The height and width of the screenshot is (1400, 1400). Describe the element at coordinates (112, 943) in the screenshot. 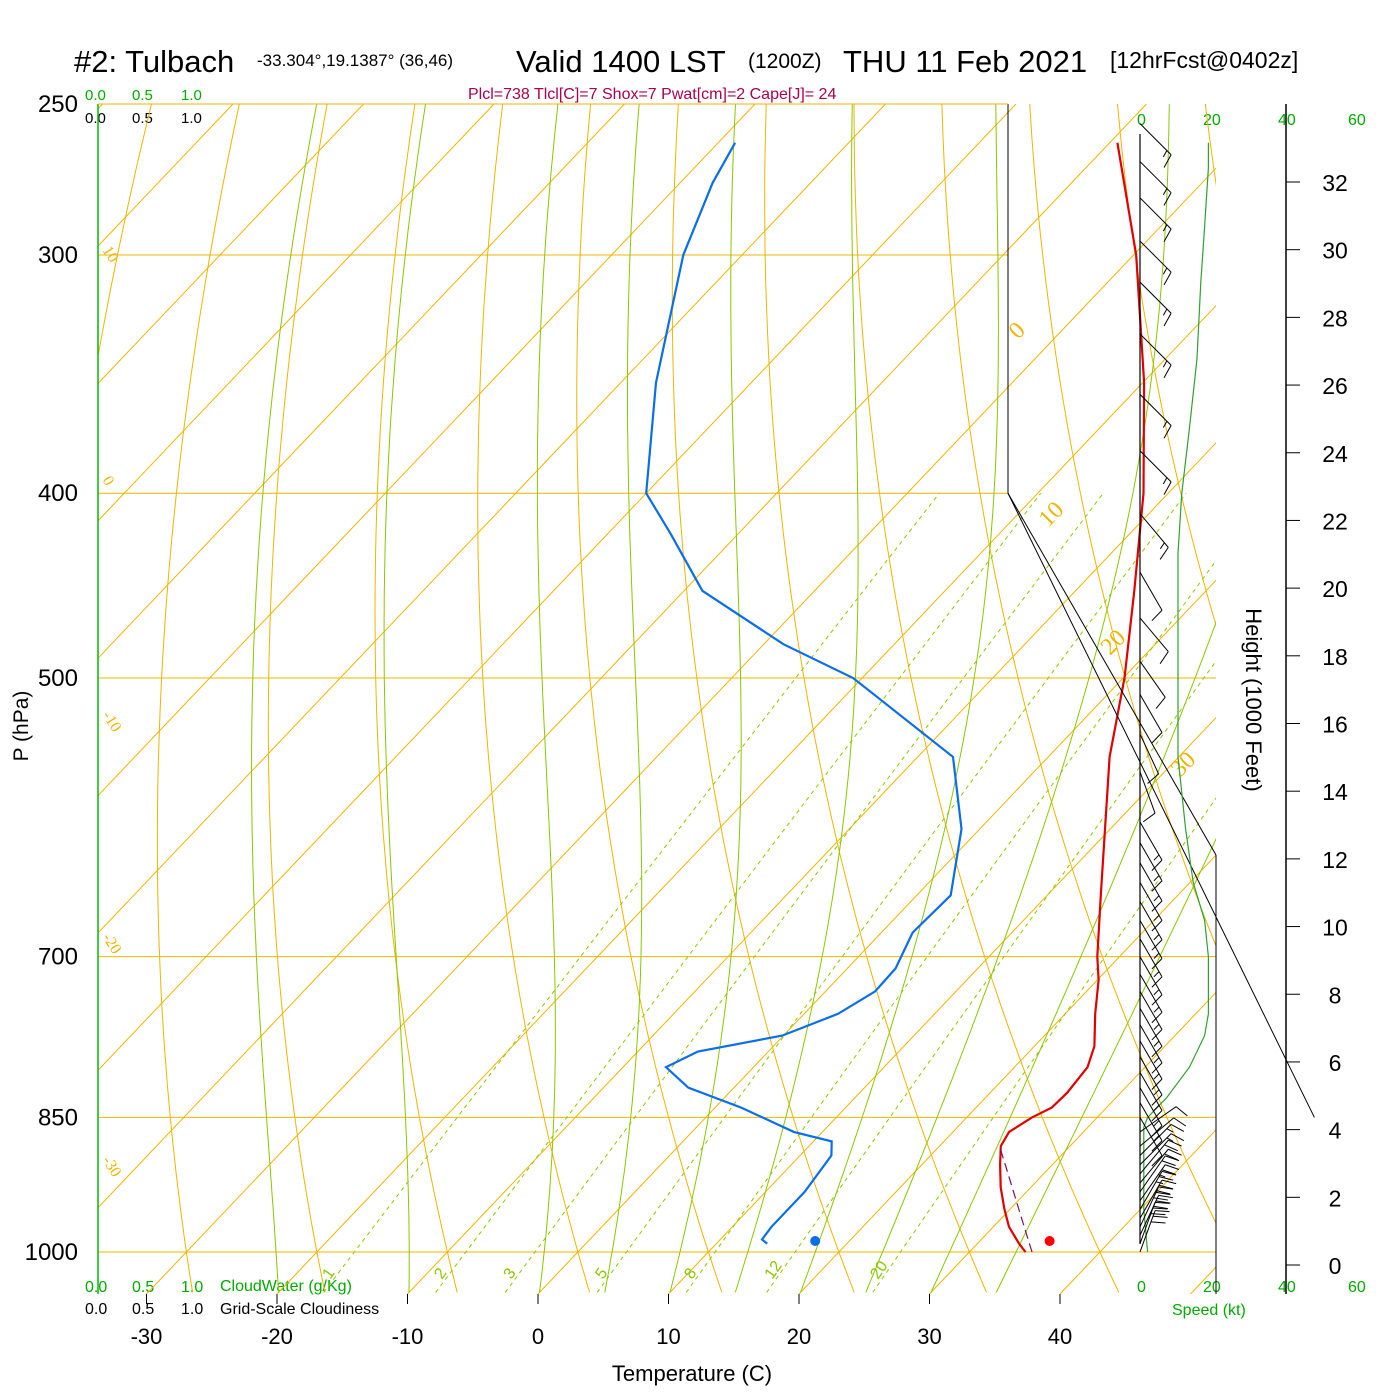

I see `isotherm-label: -20` at that location.